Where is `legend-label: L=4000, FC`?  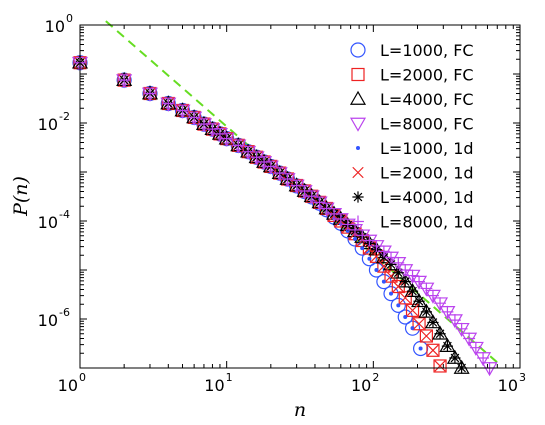
legend-label: L=4000, FC is located at coordinates (427, 99).